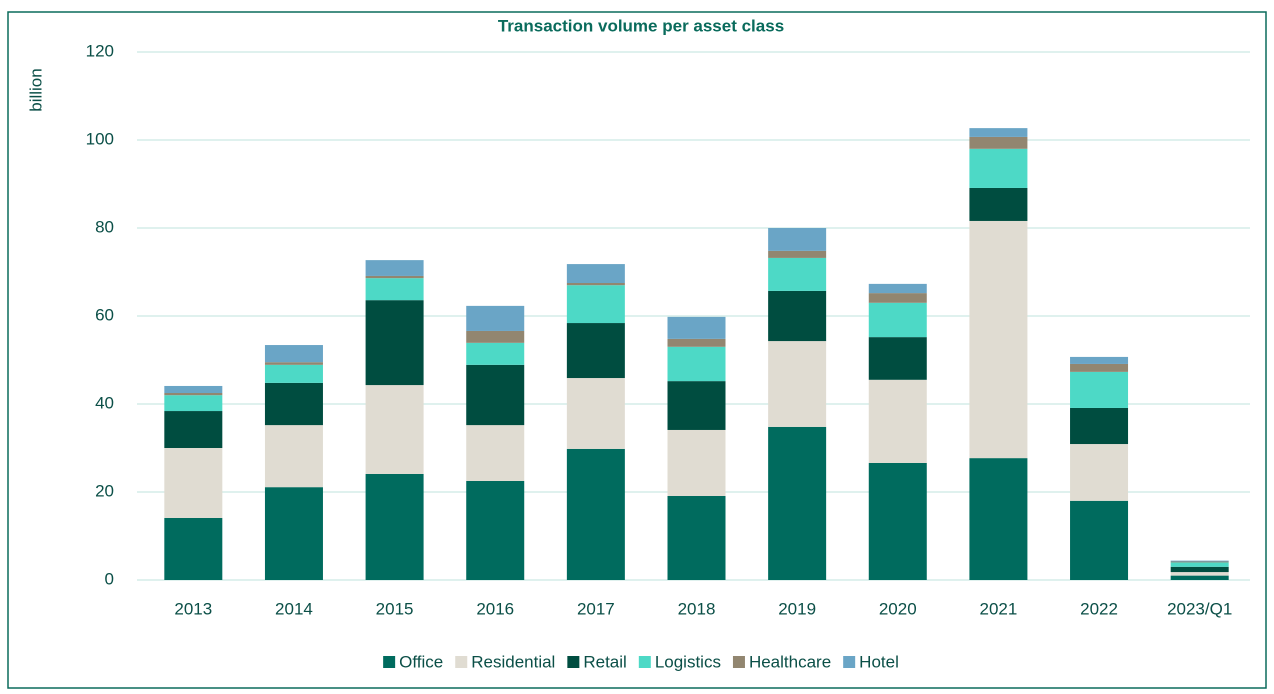 Image resolution: width=1274 pixels, height=694 pixels. What do you see at coordinates (104, 226) in the screenshot?
I see `y-tick-label: 80` at bounding box center [104, 226].